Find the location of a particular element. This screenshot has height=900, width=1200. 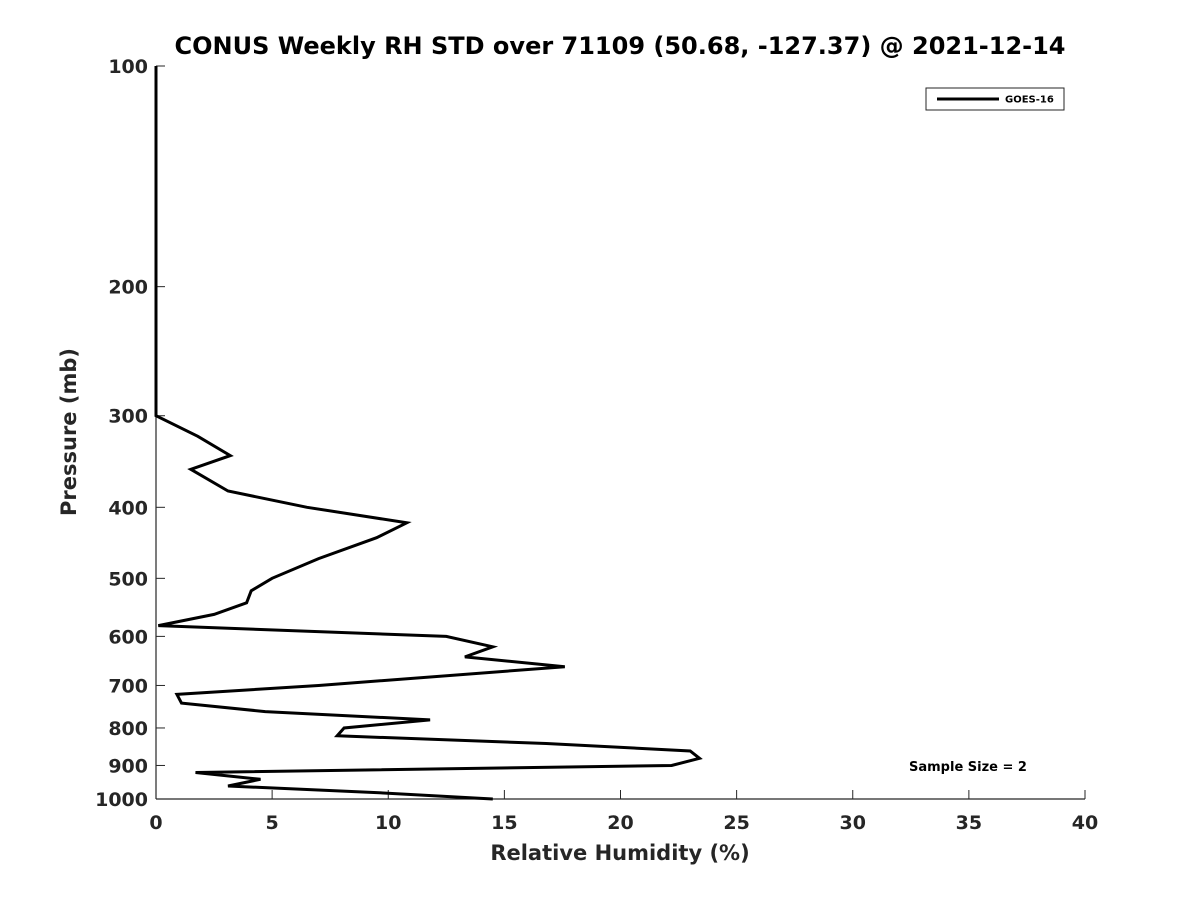

x-tick-label: 35 is located at coordinates (969, 823).